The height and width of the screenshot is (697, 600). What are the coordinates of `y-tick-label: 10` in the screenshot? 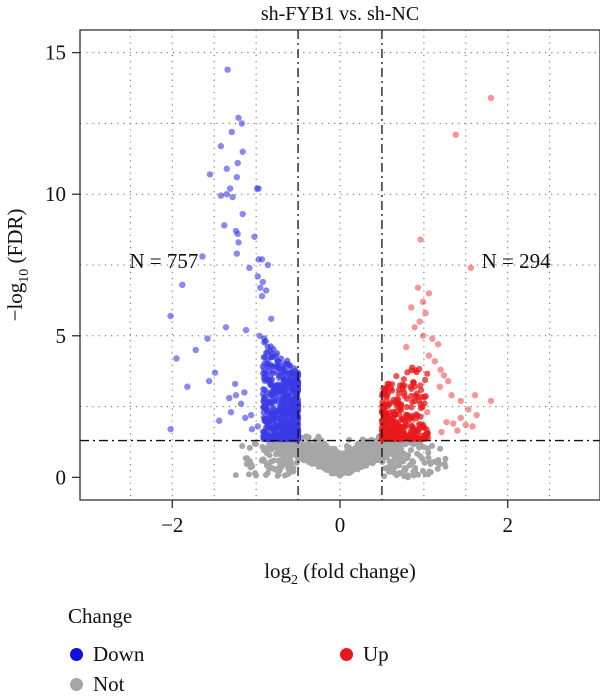 It's located at (55, 194).